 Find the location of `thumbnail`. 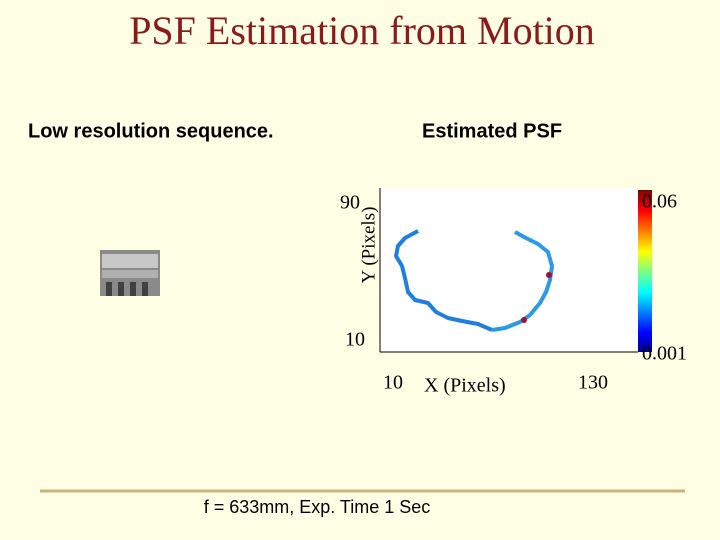

thumbnail is located at coordinates (130, 273).